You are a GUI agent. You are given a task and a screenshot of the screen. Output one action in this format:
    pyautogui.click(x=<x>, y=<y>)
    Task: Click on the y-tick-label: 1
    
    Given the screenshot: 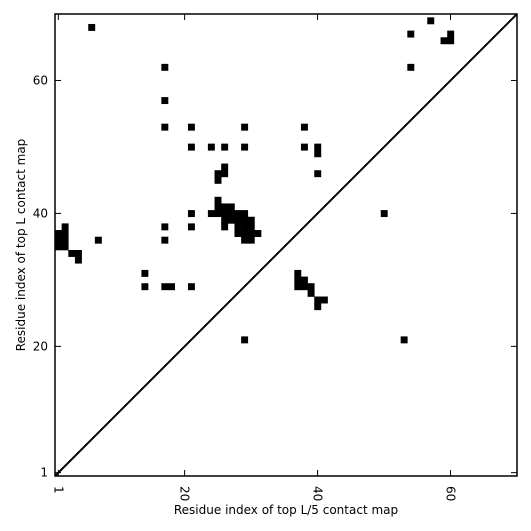 What is the action you would take?
    pyautogui.click(x=44, y=473)
    